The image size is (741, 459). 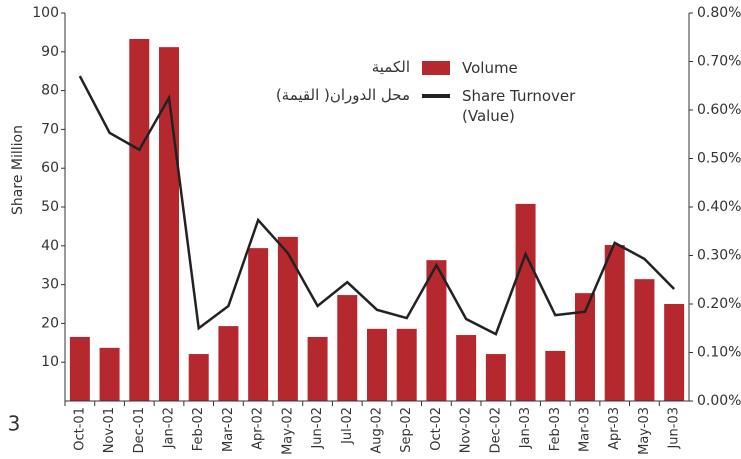 What do you see at coordinates (50, 91) in the screenshot?
I see `y-tick-label: 80` at bounding box center [50, 91].